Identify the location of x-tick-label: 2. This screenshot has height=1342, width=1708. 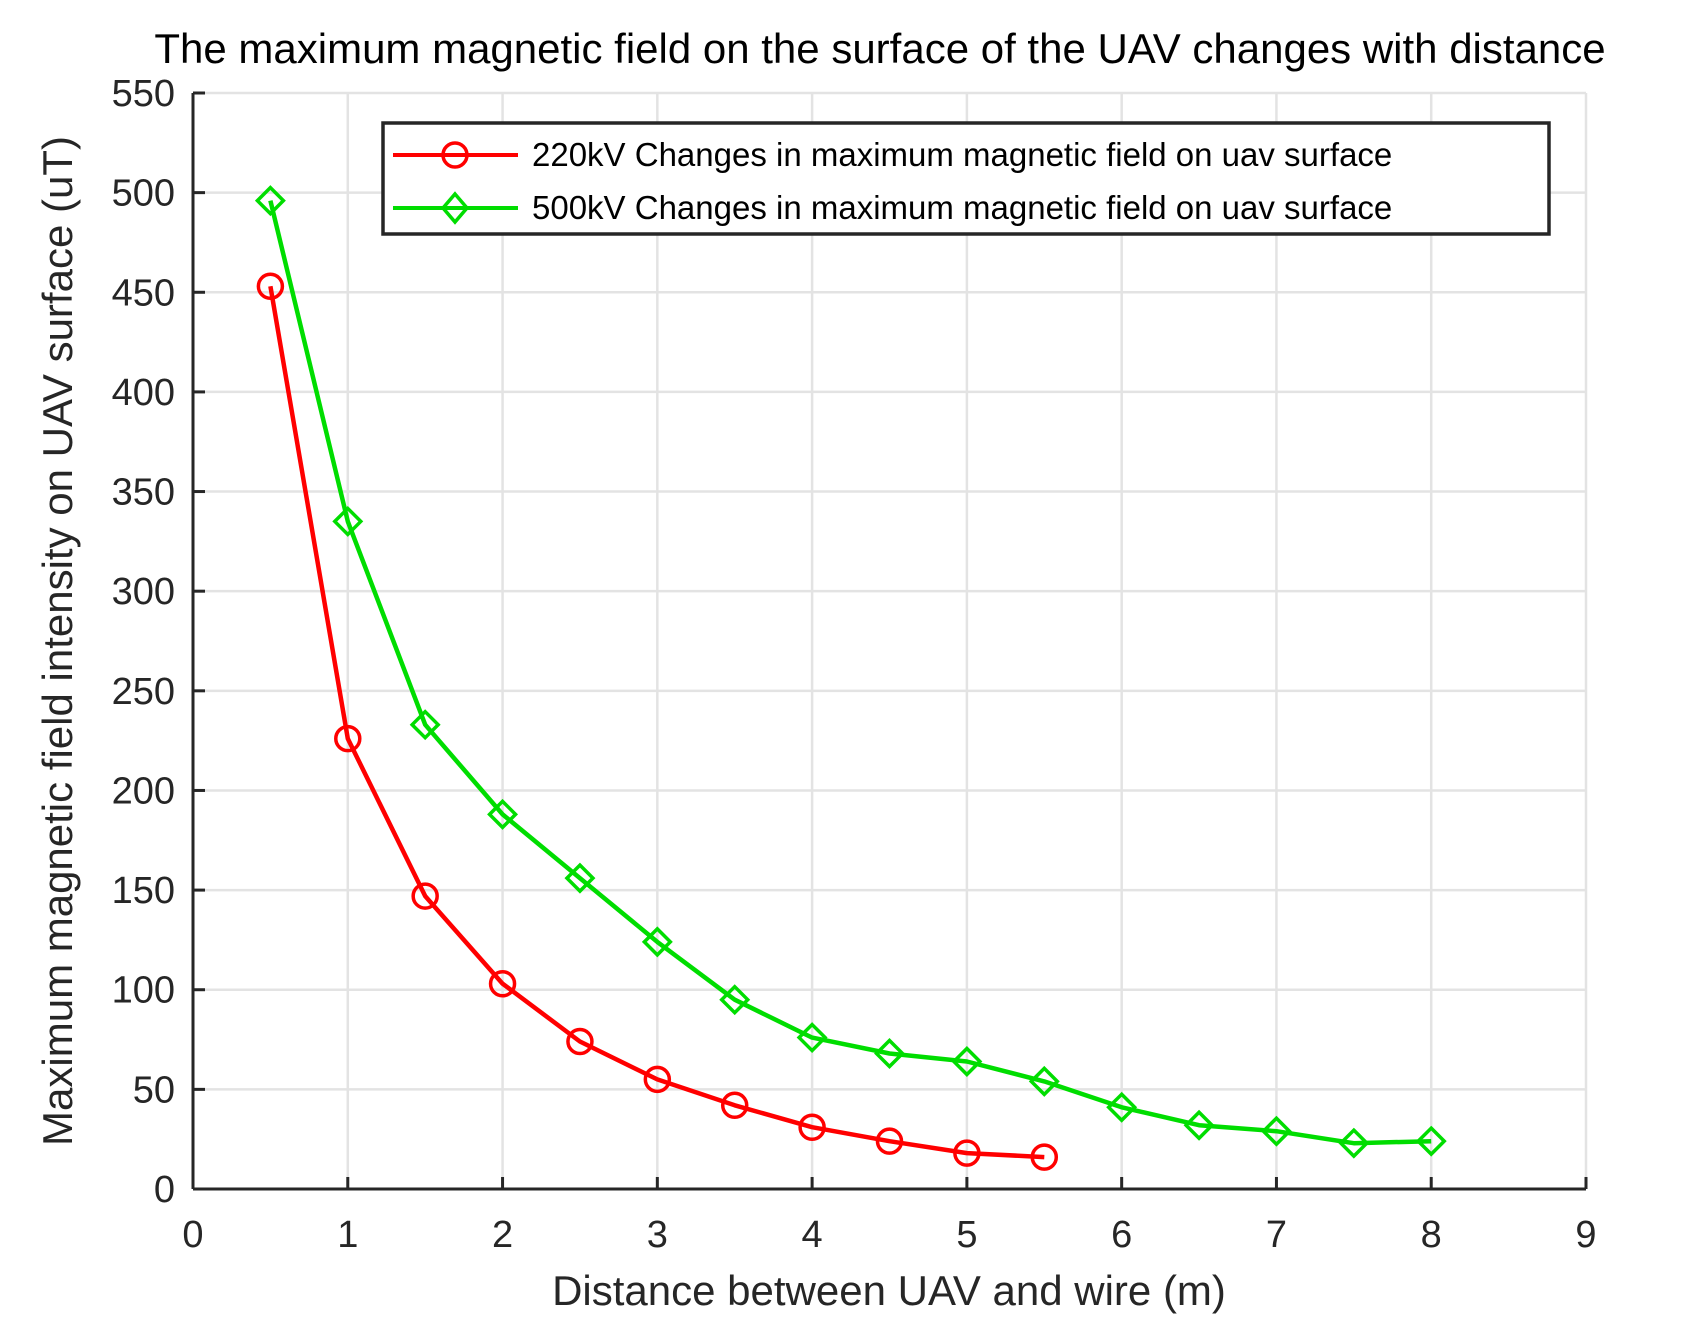
(502, 1235).